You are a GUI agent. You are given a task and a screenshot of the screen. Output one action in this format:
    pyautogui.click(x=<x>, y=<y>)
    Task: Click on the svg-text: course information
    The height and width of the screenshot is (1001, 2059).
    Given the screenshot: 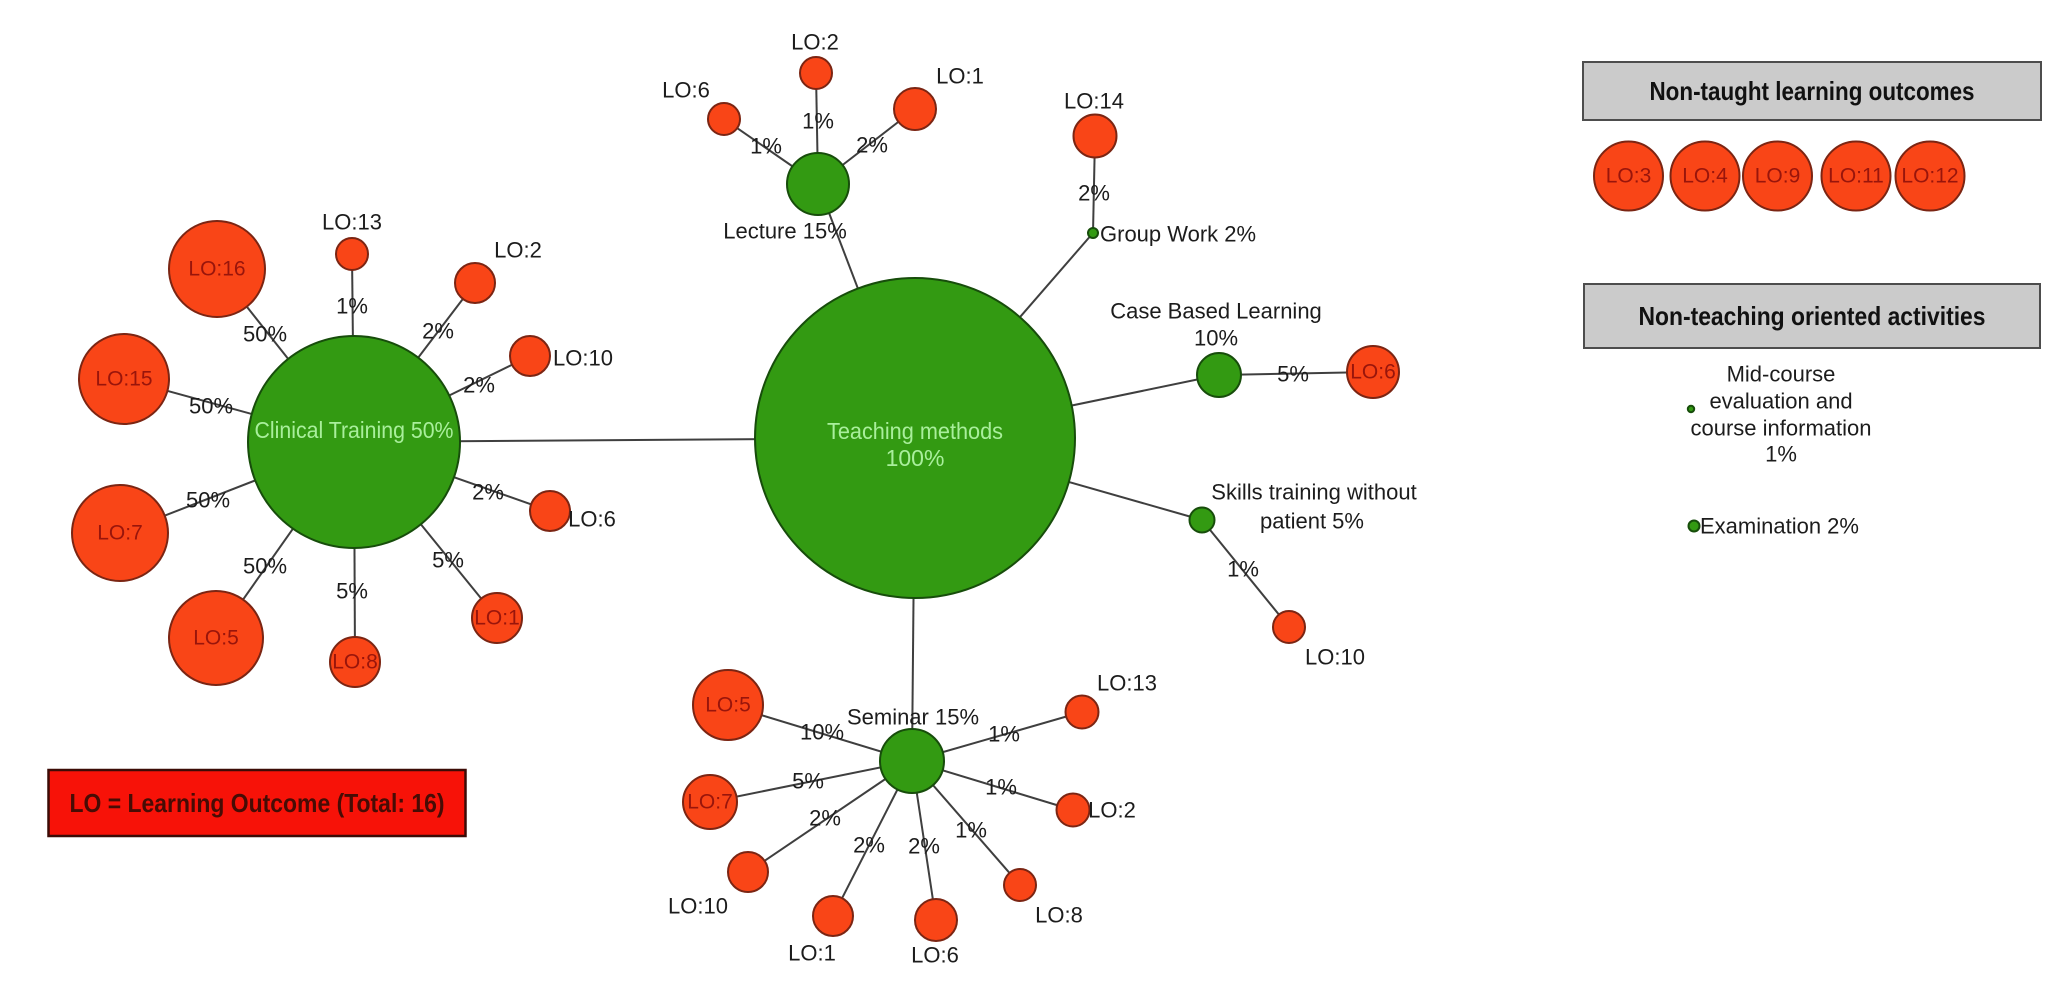 What is the action you would take?
    pyautogui.click(x=1781, y=428)
    